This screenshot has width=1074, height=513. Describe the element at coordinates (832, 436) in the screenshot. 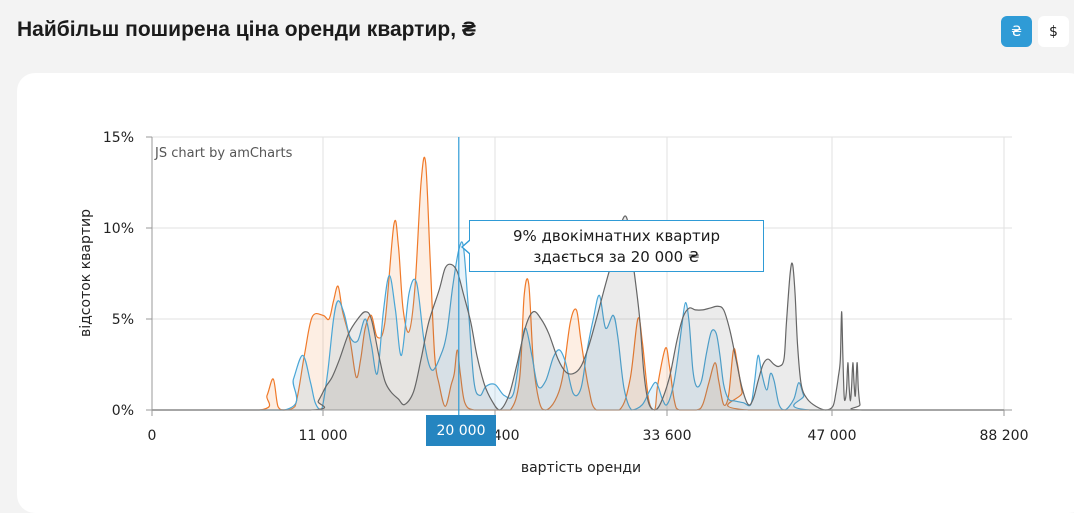

I see `x-tick-label: 47 000` at that location.